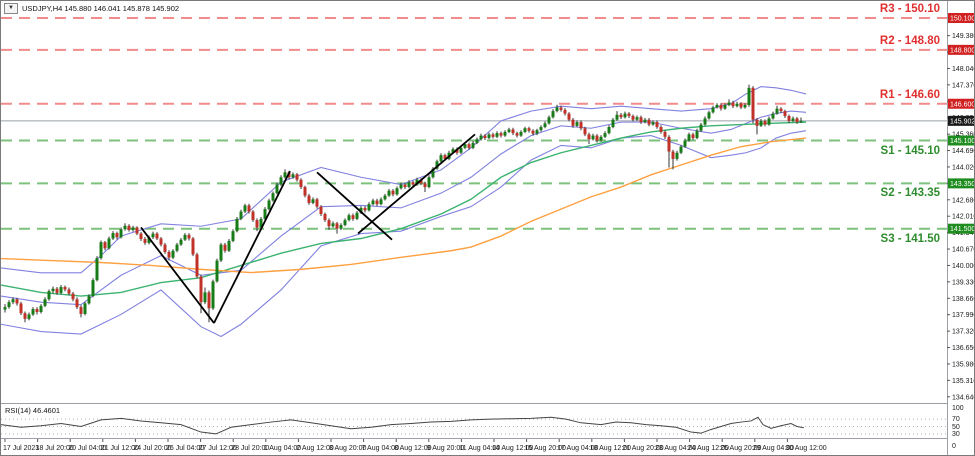 This screenshot has width=975, height=456. I want to click on price-badge-support, so click(961, 183).